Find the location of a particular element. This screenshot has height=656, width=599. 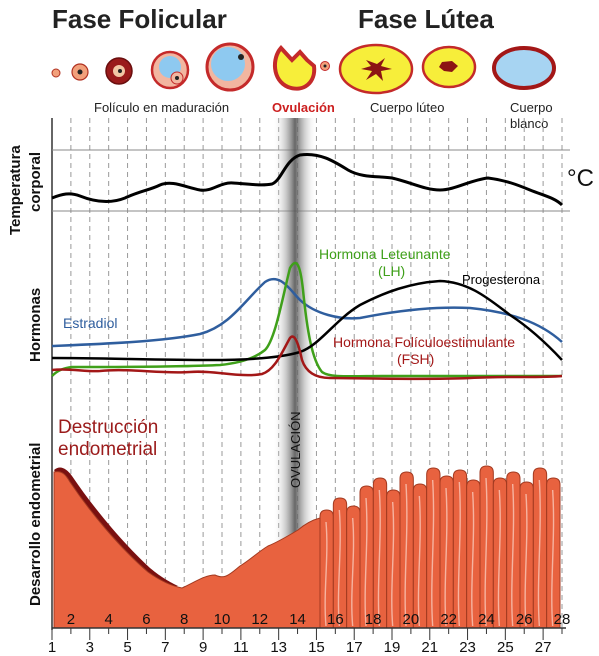

progesterone-curve is located at coordinates (307, 320).